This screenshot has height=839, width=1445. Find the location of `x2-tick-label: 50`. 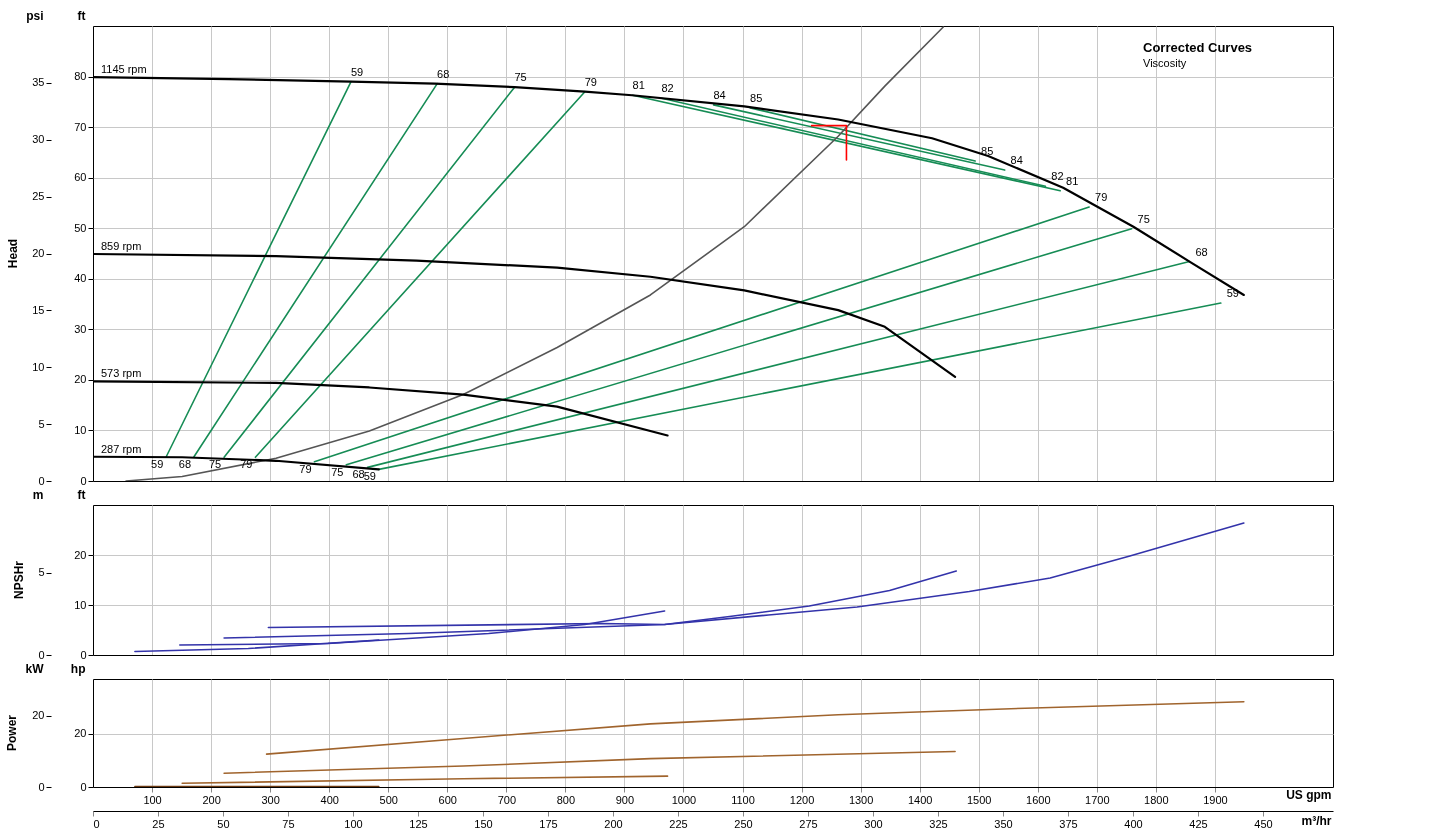

x2-tick-label: 50 is located at coordinates (223, 823).